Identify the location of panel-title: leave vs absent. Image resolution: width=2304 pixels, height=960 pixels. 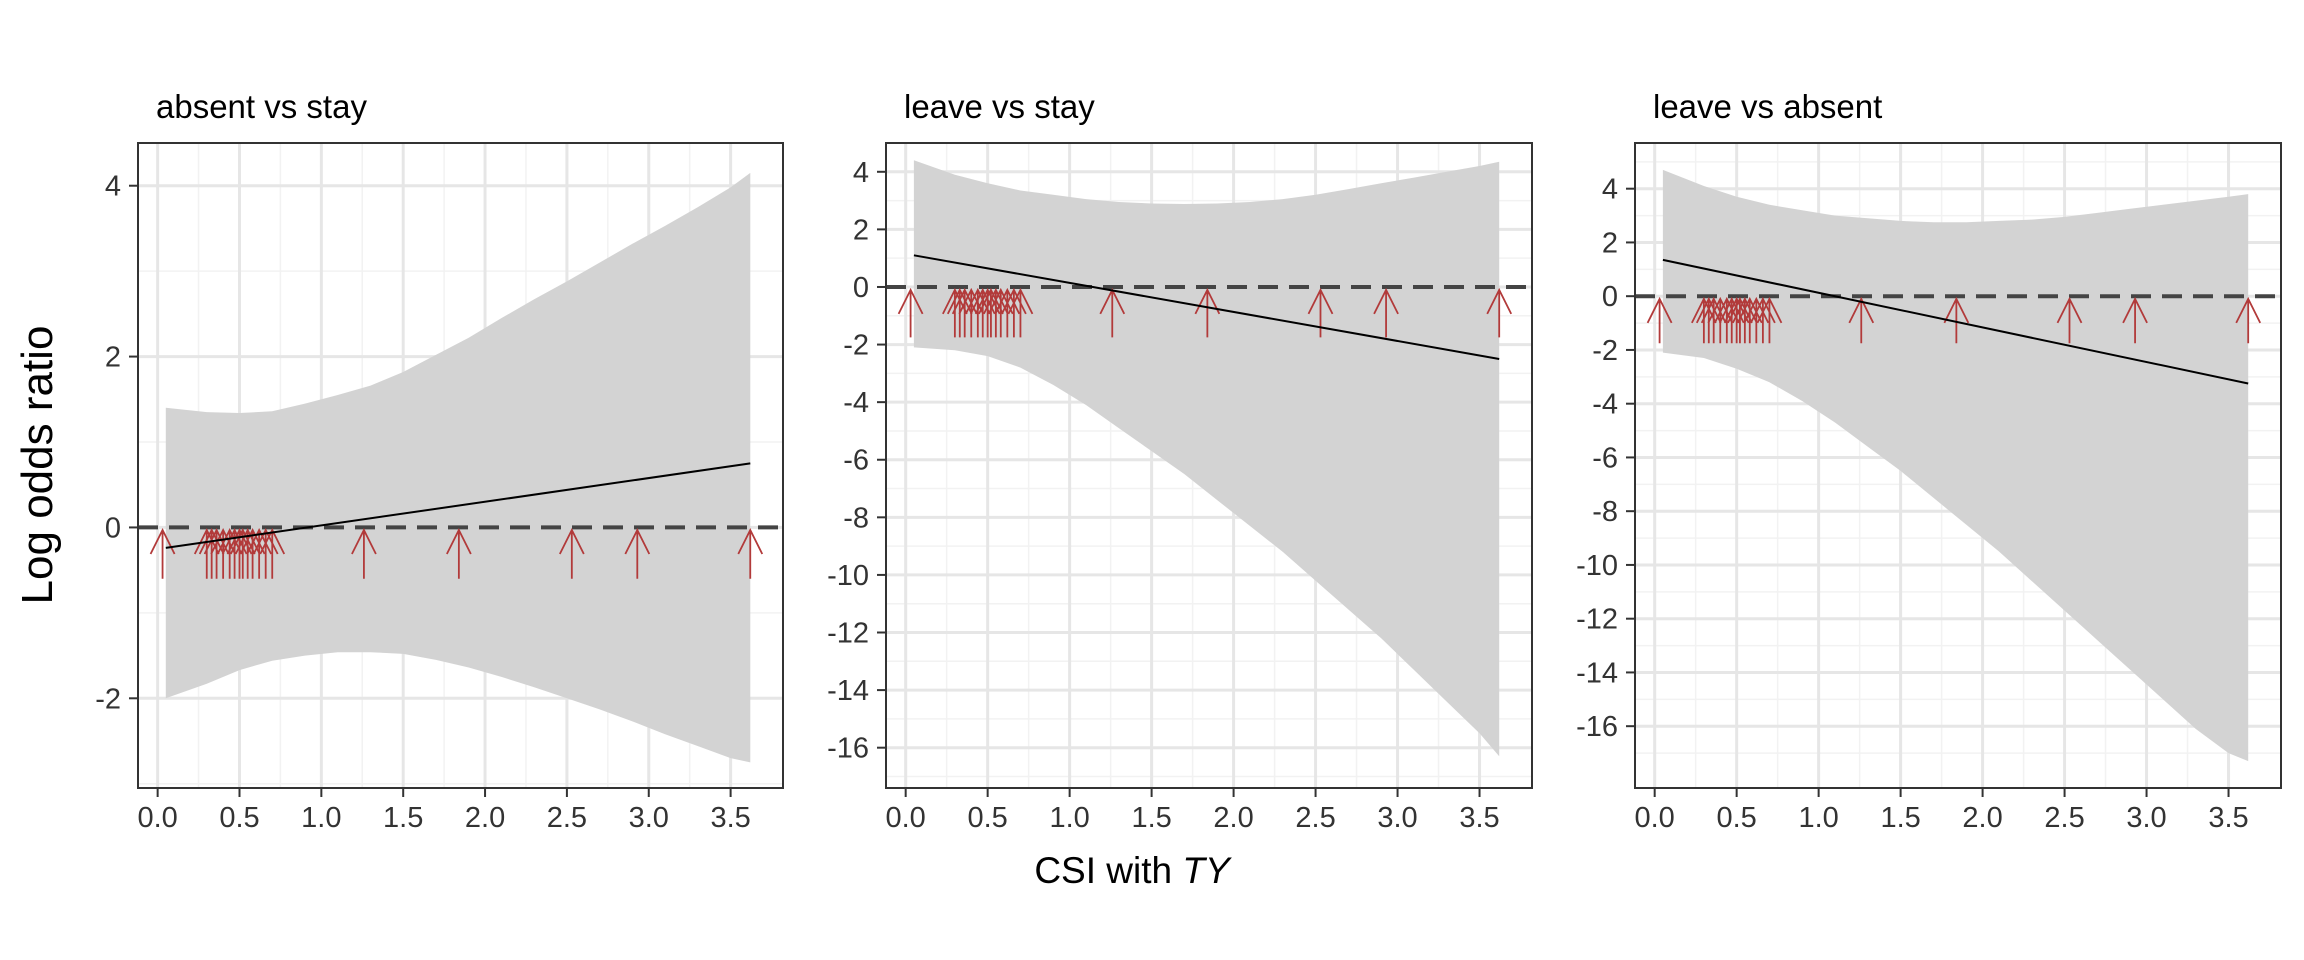
(1767, 106).